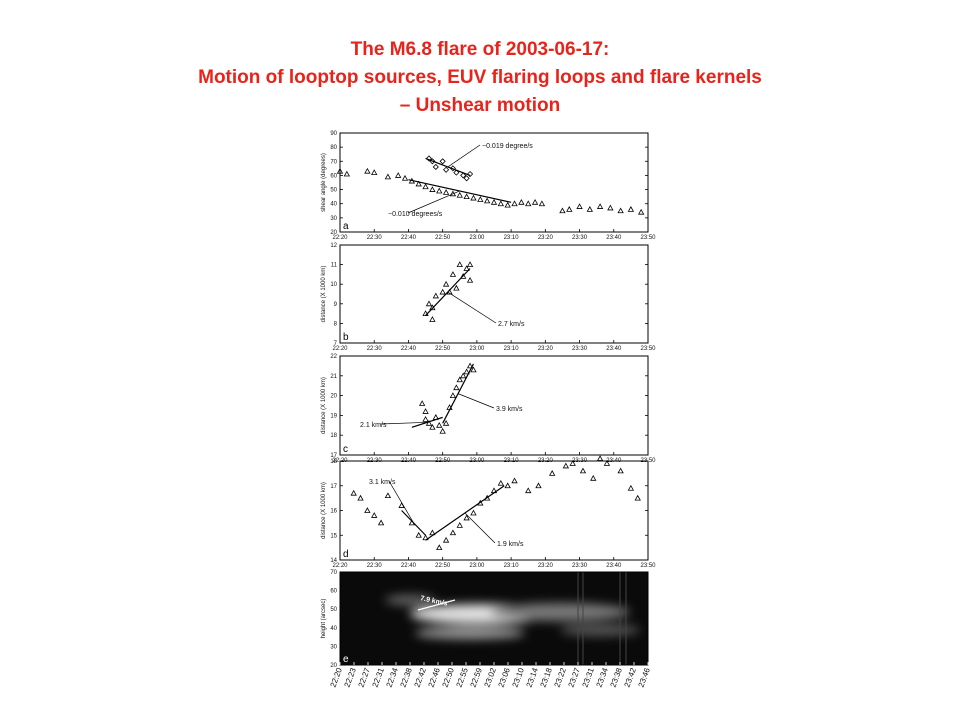 The image size is (960, 725). What do you see at coordinates (382, 482) in the screenshot?
I see `annotation: 3.1 km/s` at bounding box center [382, 482].